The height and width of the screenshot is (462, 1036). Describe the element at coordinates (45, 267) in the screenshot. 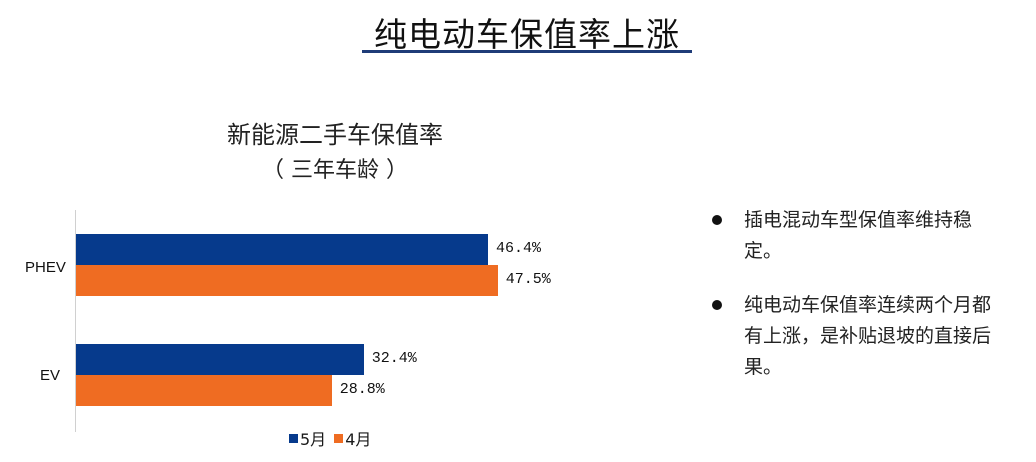

I see `category-label: PHEV` at that location.